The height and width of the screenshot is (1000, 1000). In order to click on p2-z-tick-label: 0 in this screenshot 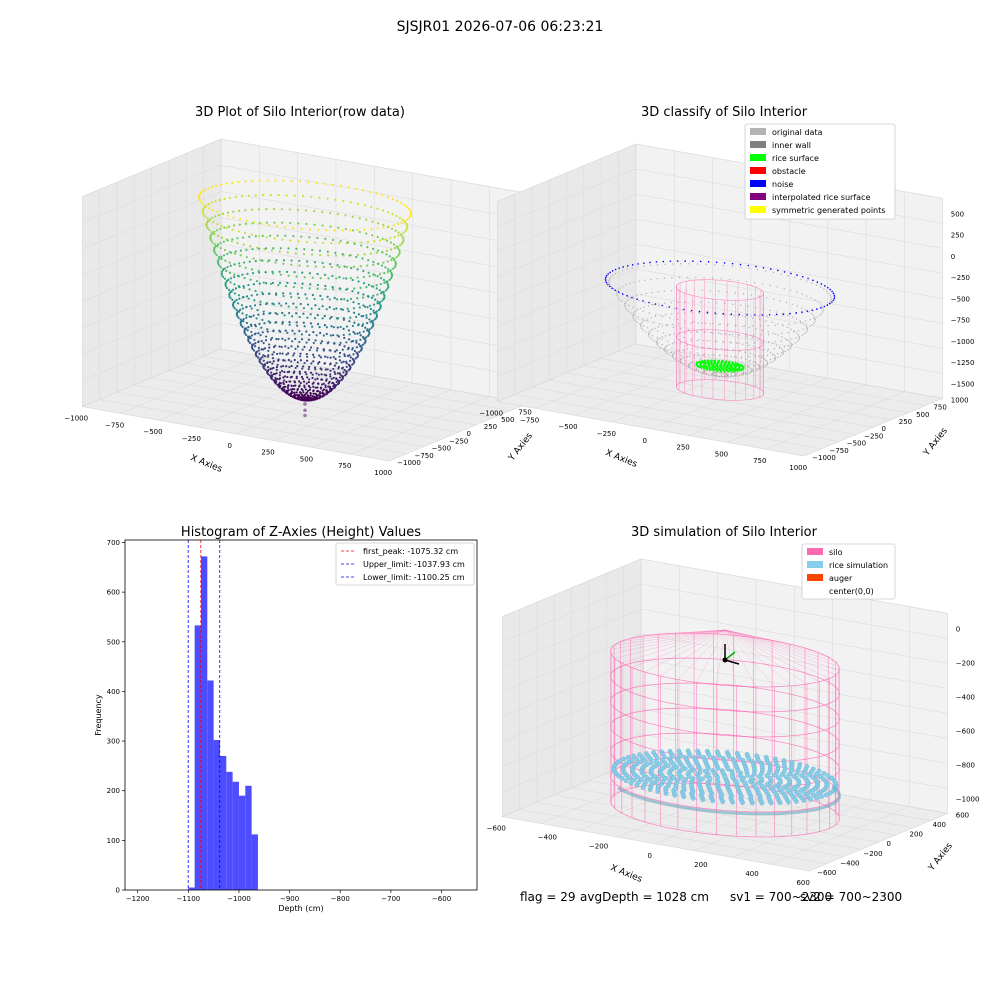, I will do `click(953, 257)`.